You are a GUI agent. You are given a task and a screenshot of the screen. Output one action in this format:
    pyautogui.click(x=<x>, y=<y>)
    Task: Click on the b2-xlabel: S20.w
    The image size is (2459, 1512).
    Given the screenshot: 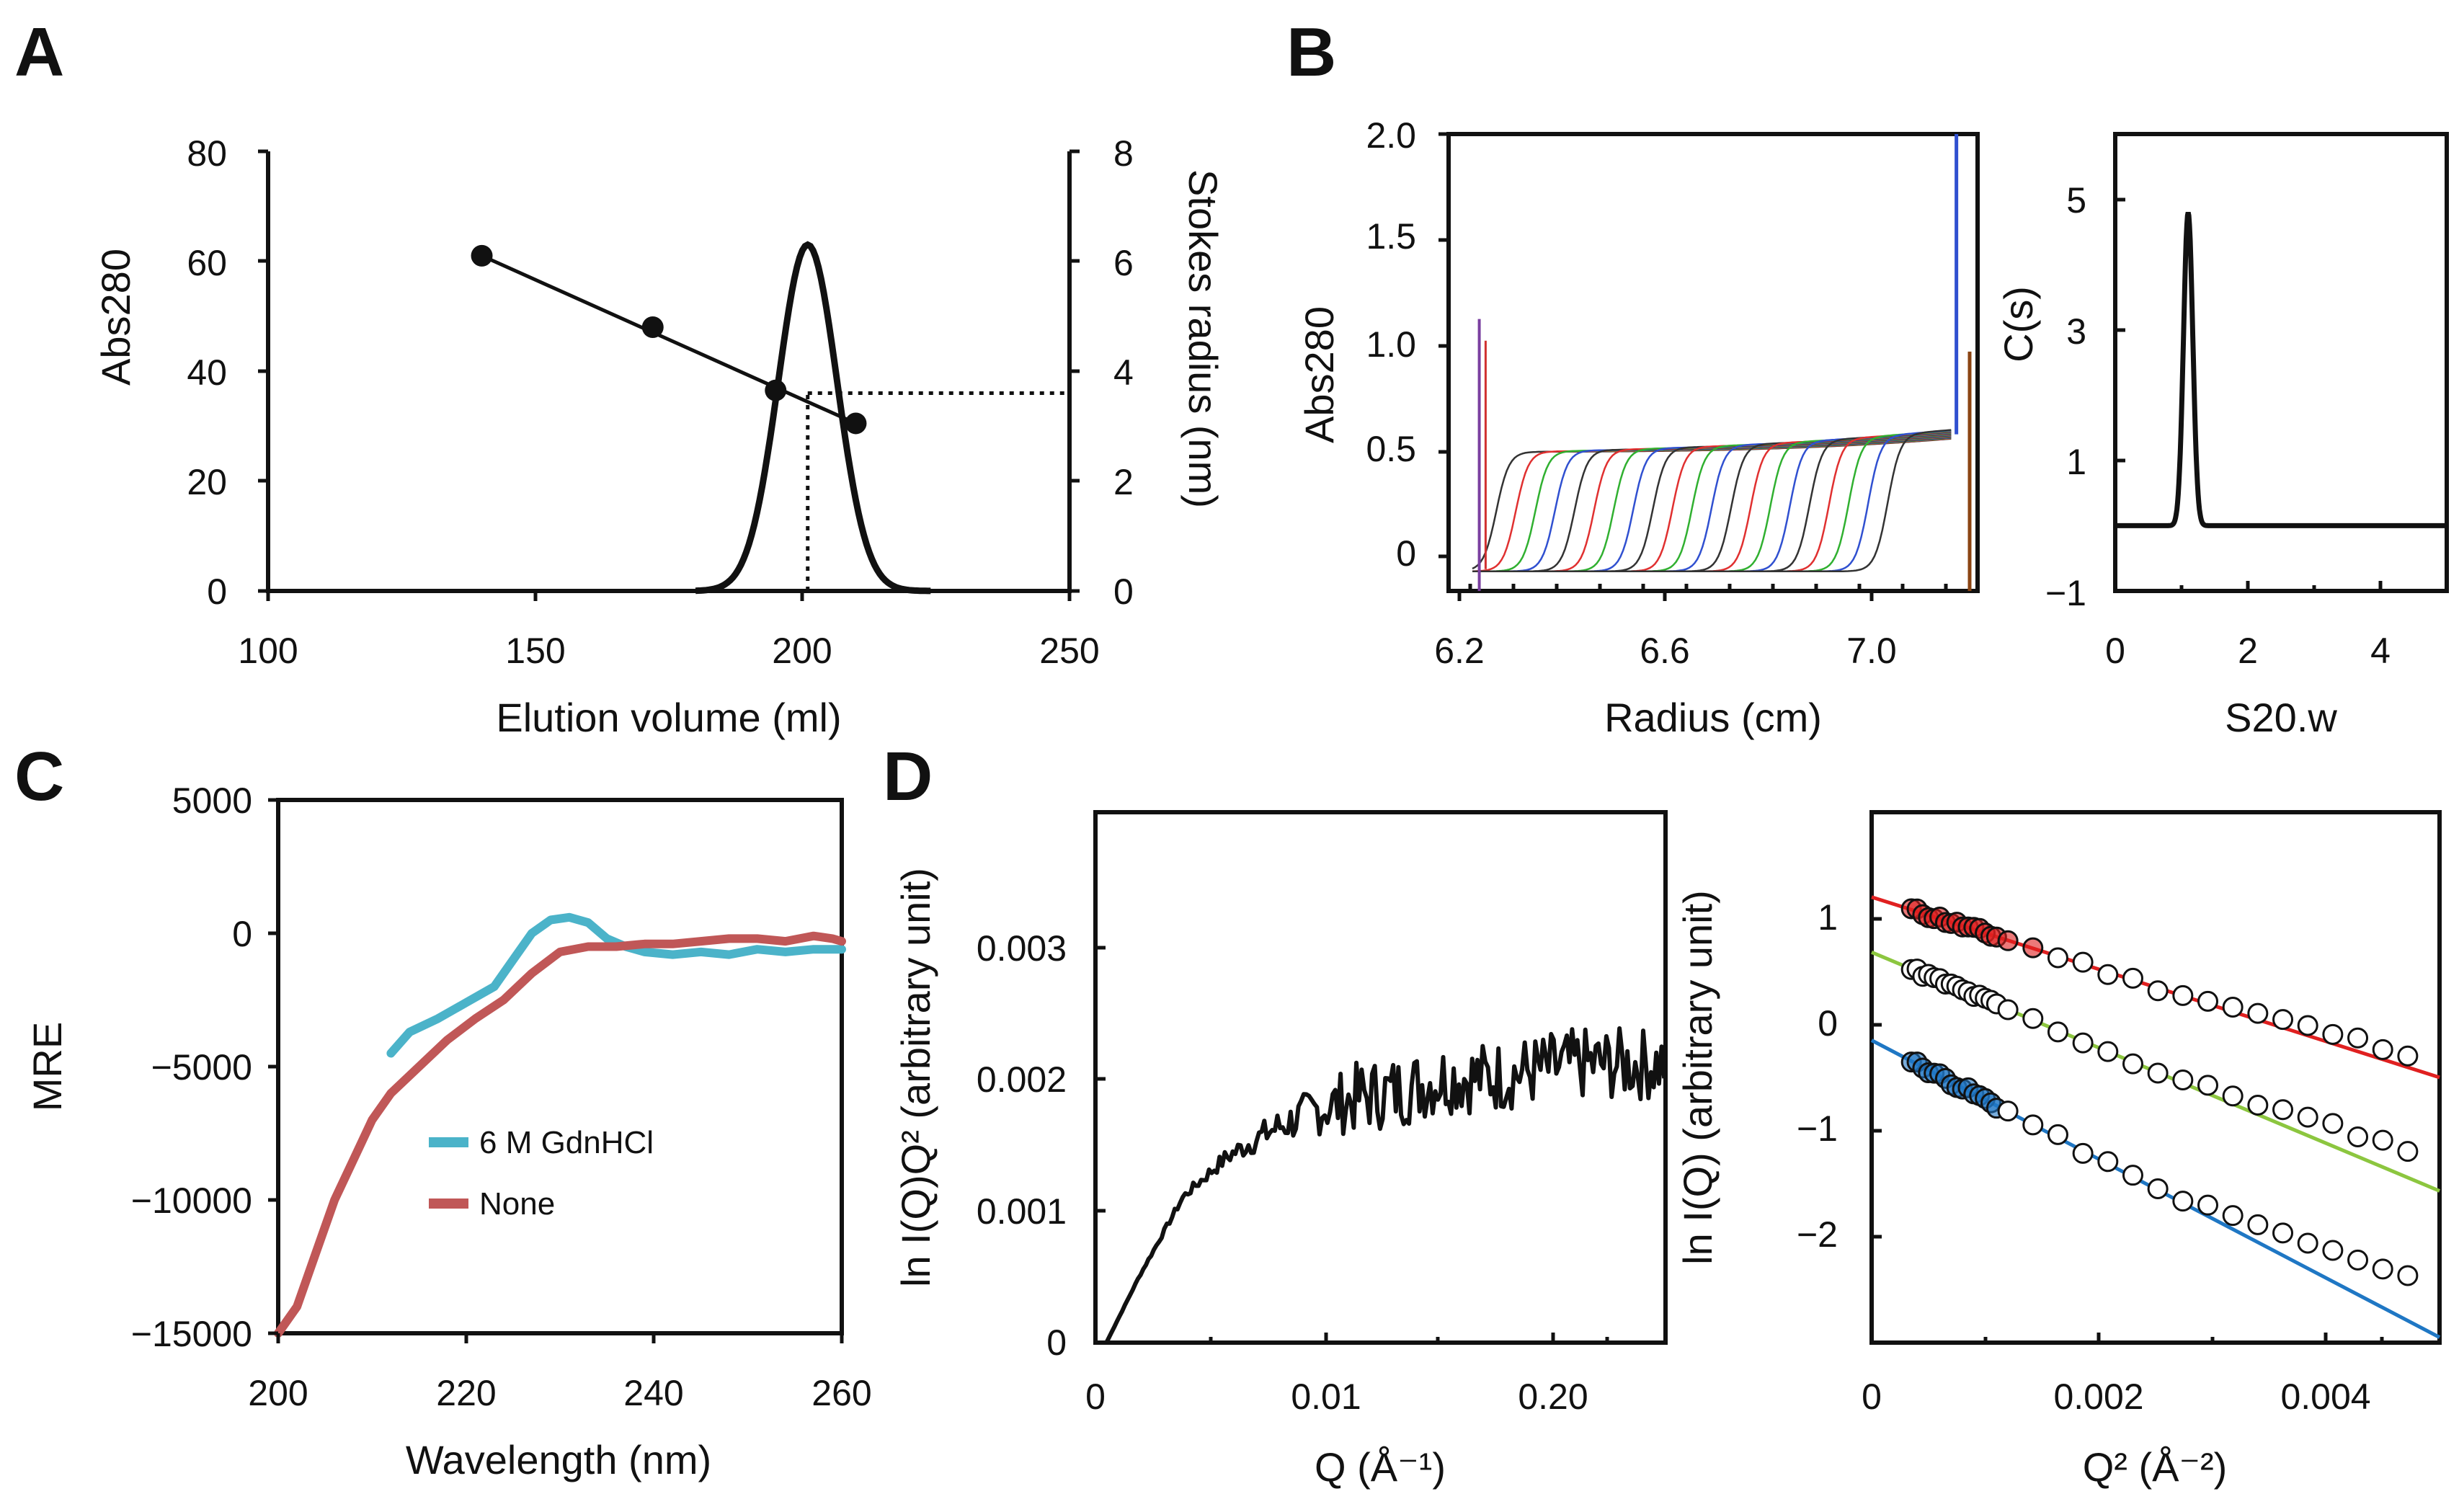 What is the action you would take?
    pyautogui.click(x=2281, y=718)
    